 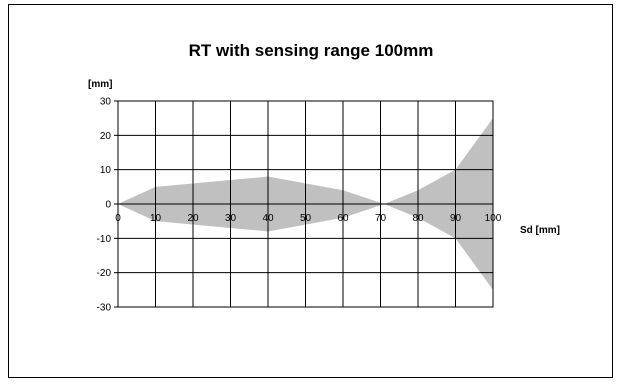 I want to click on x-axis-label: Sd [mm], so click(x=540, y=230).